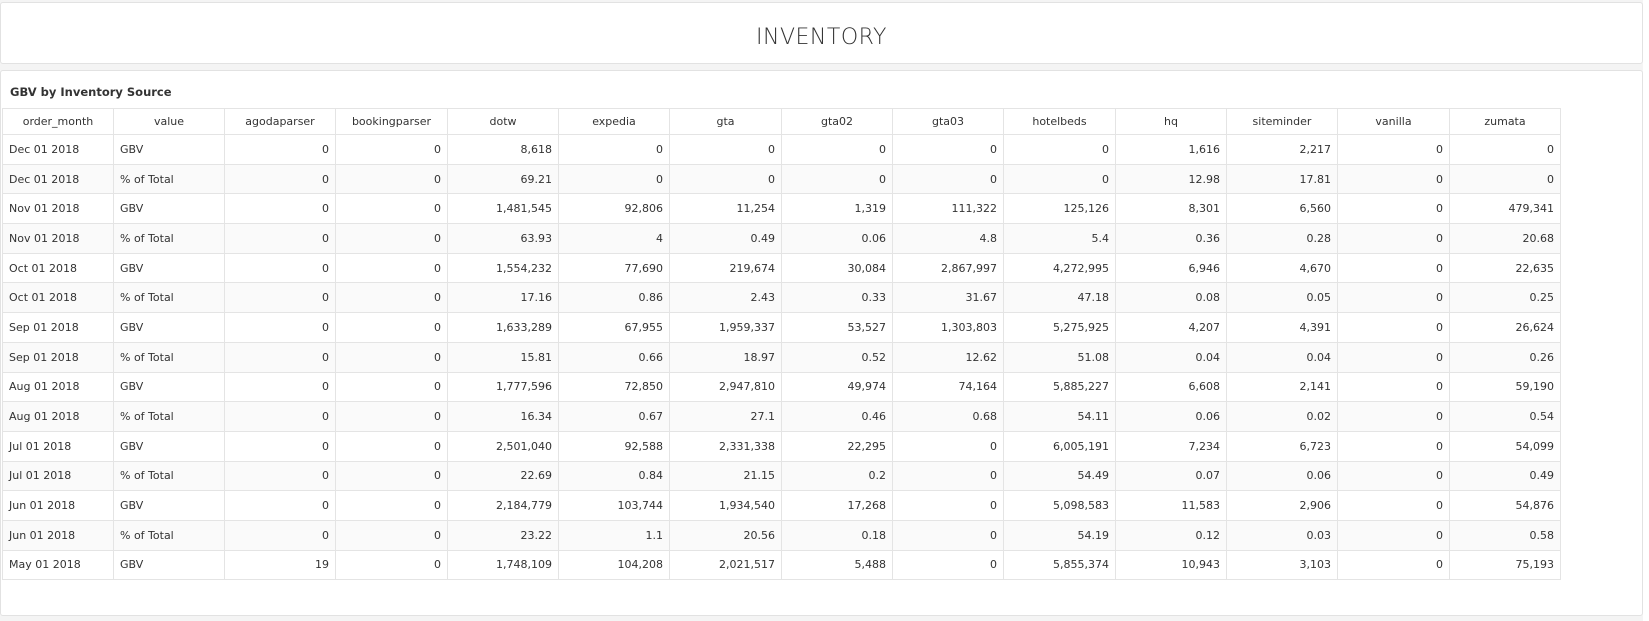  What do you see at coordinates (503, 179) in the screenshot?
I see `table-cell: 69.21` at bounding box center [503, 179].